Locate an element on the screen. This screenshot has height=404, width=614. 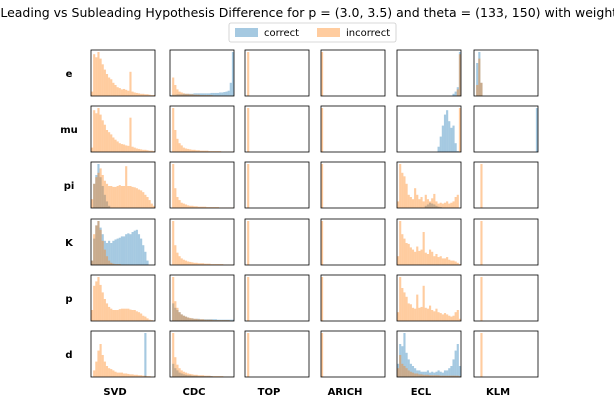
panel-pi-KLM is located at coordinates (506, 185).